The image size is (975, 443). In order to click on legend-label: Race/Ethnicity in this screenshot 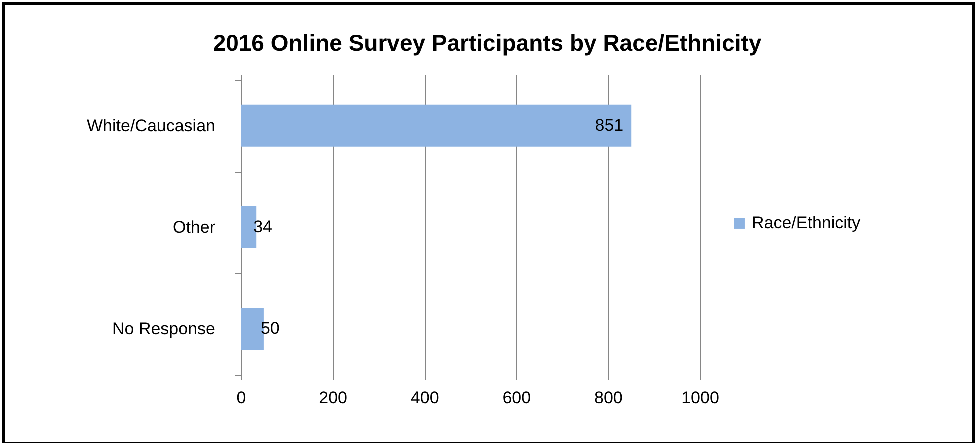, I will do `click(807, 223)`.